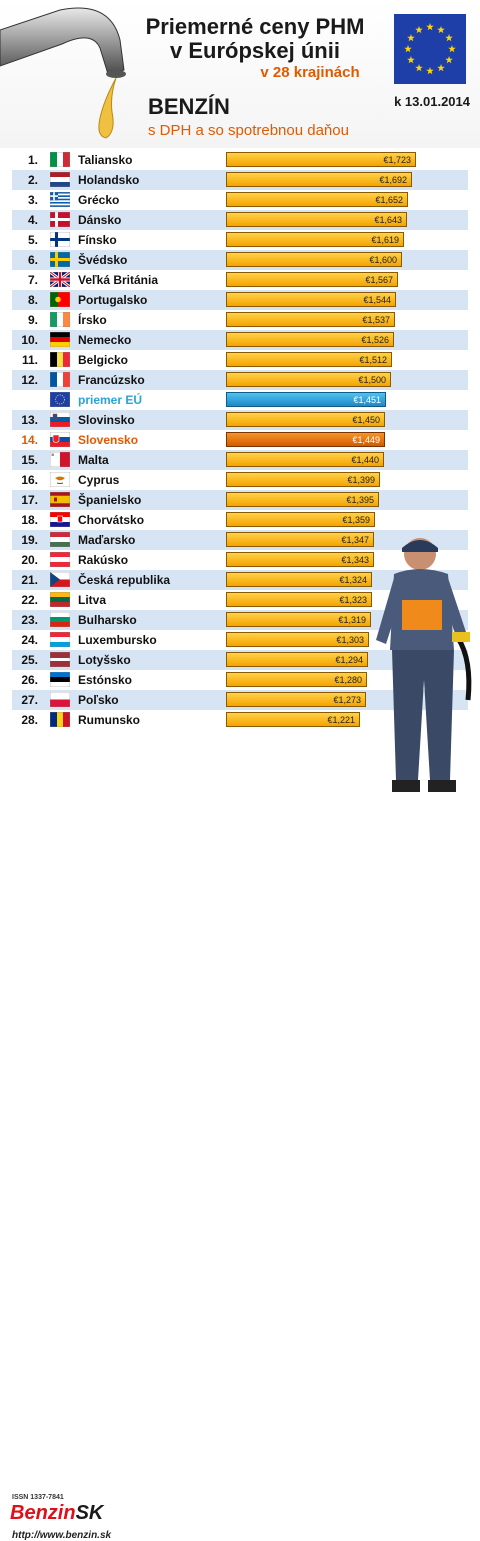 The height and width of the screenshot is (1541, 480). I want to click on country-name: Taliansko, so click(105, 160).